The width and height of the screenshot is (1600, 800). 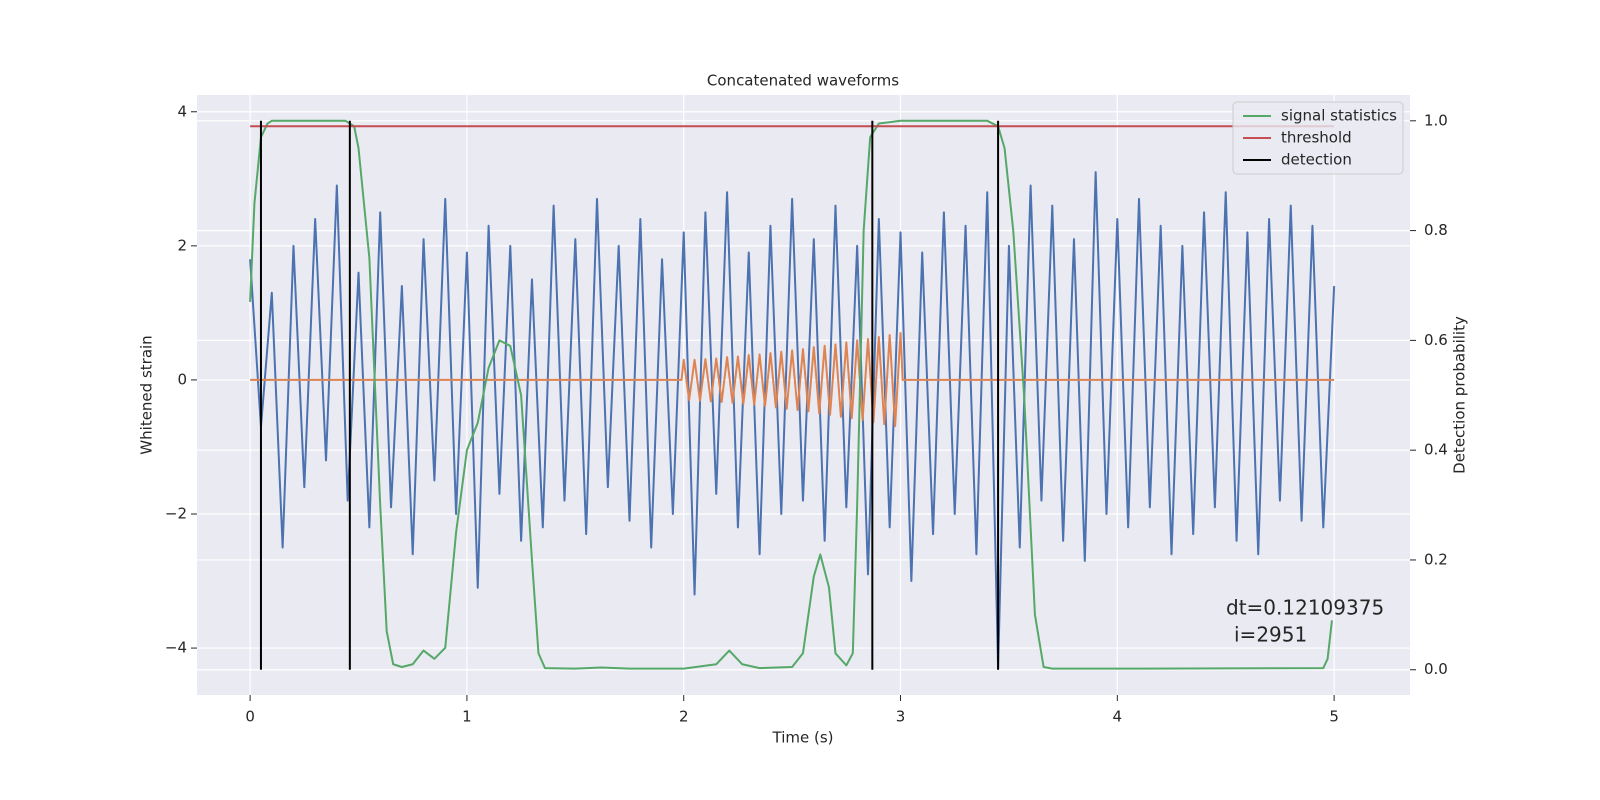 What do you see at coordinates (684, 717) in the screenshot?
I see `x-tick-label: 2` at bounding box center [684, 717].